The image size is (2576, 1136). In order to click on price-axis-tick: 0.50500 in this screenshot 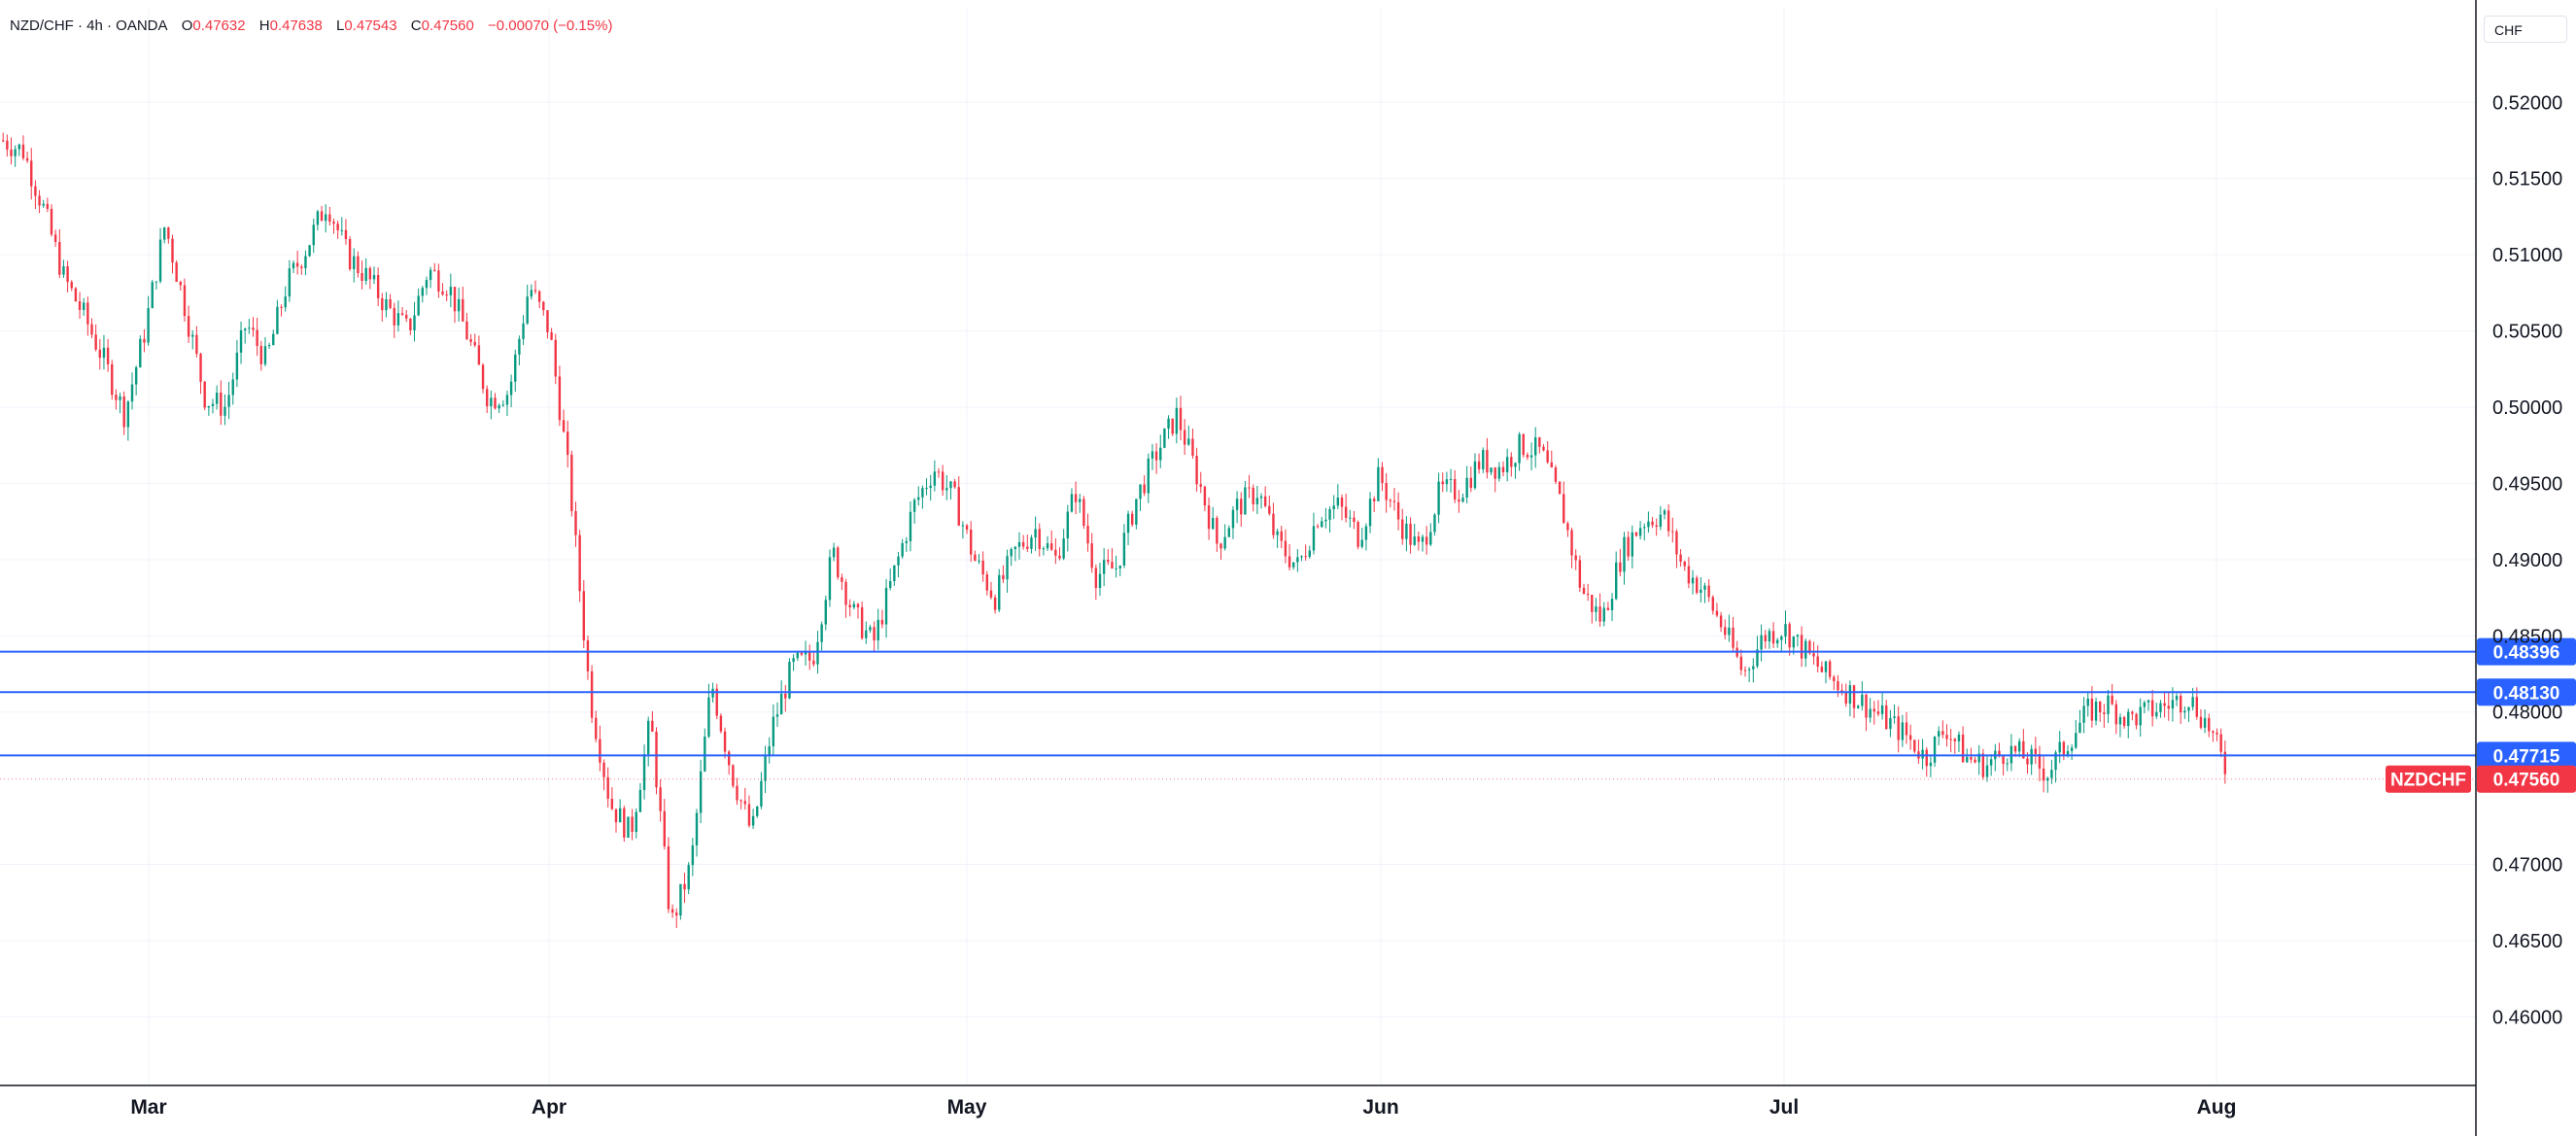, I will do `click(2527, 333)`.